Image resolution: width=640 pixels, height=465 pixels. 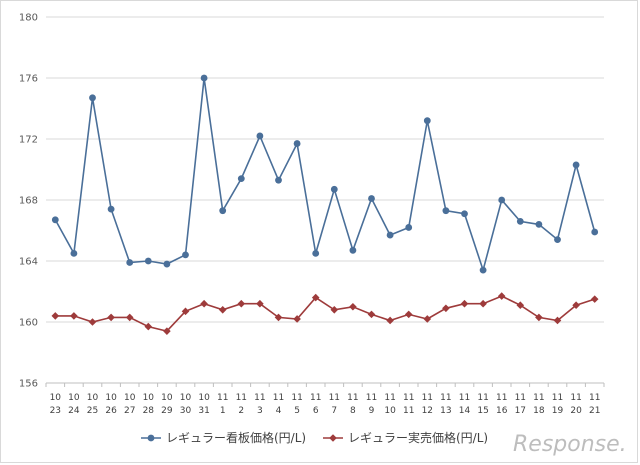 I want to click on x-tick-label-day: 4, so click(x=279, y=411).